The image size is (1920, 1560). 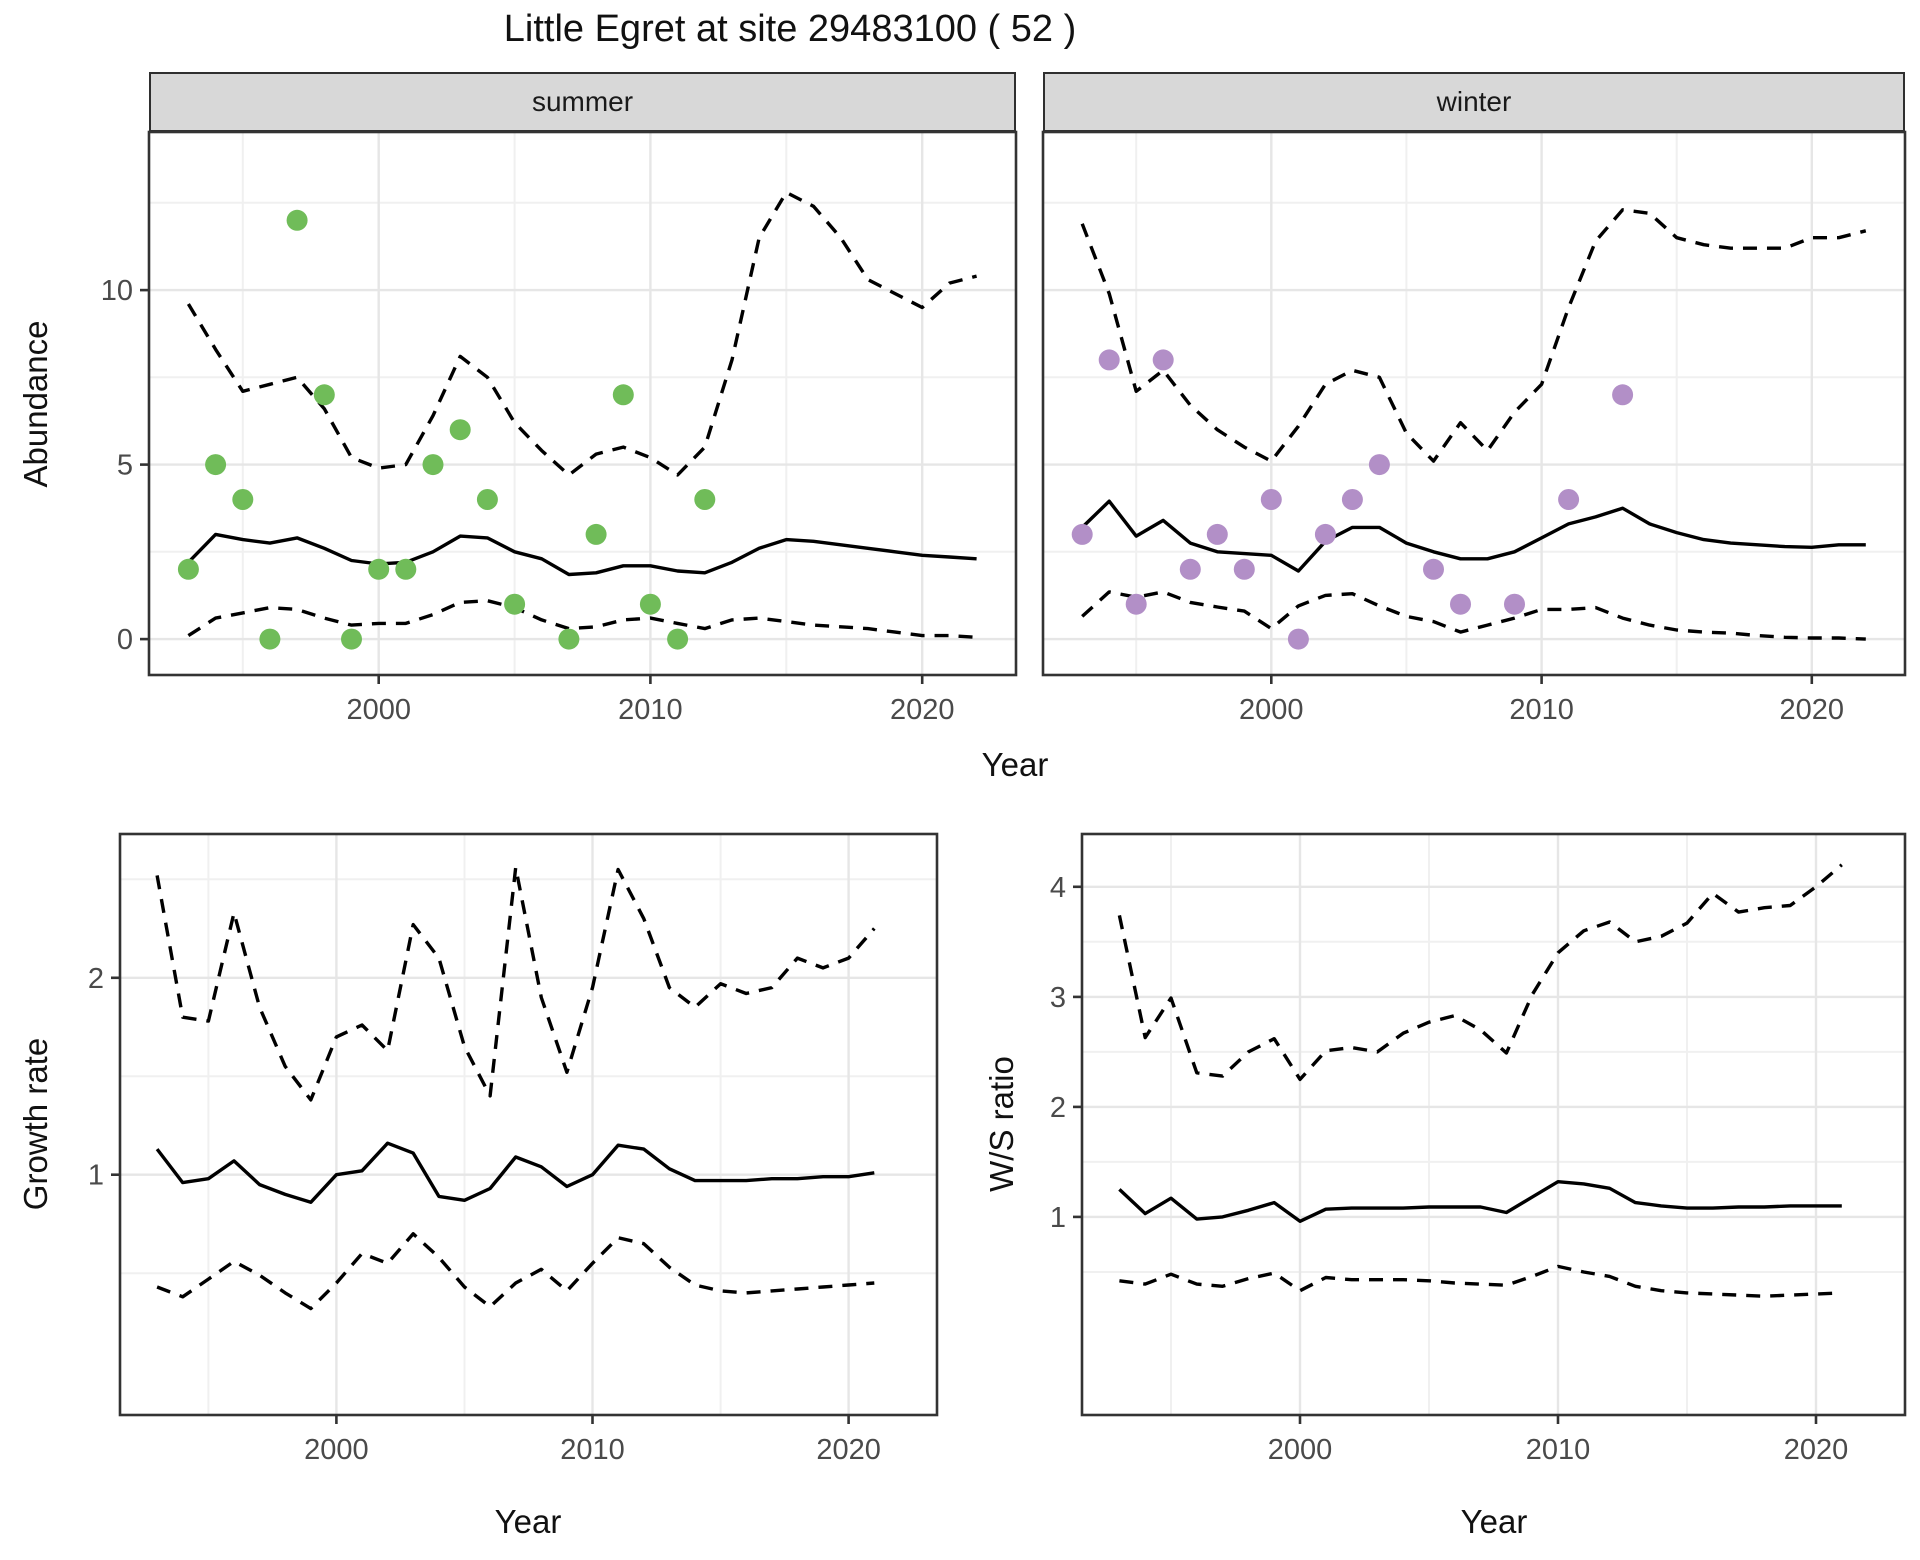 What do you see at coordinates (790, 29) in the screenshot?
I see `chart-title: Little Egret at site 29483100 ( 52 )` at bounding box center [790, 29].